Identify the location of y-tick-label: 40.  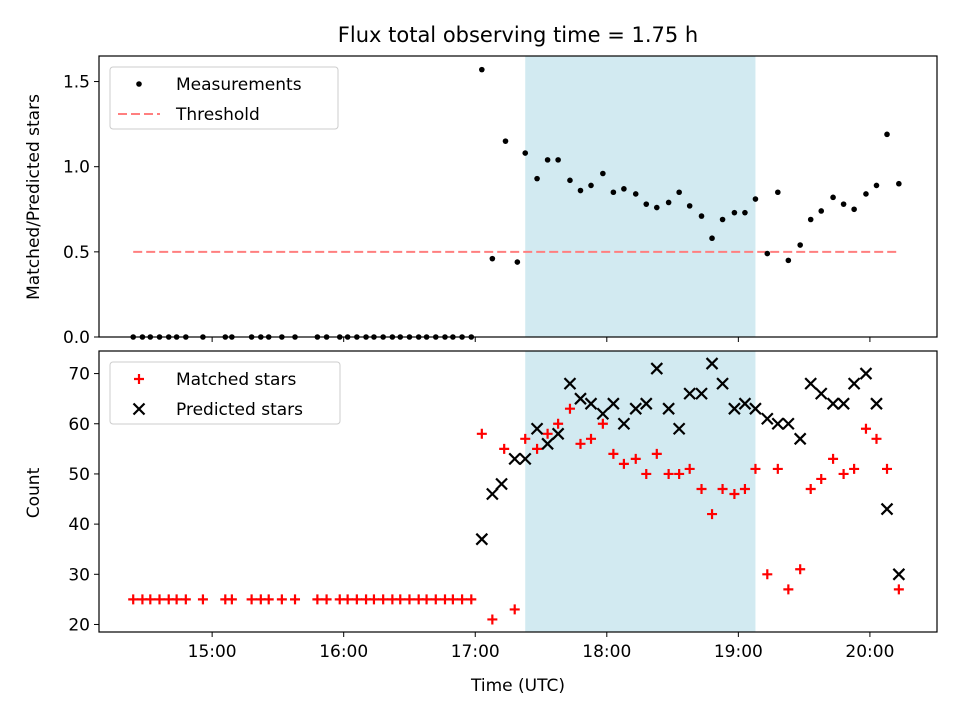
(79, 525).